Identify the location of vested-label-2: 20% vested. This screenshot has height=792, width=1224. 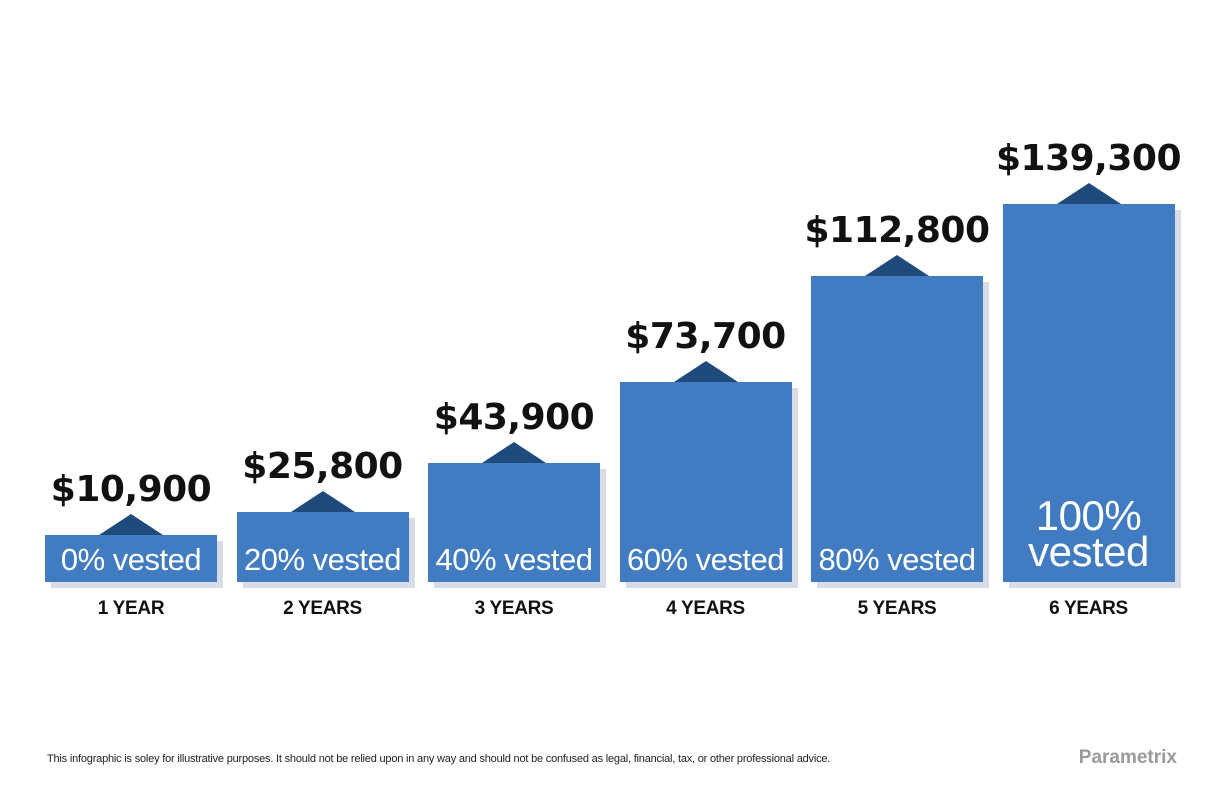
(323, 559).